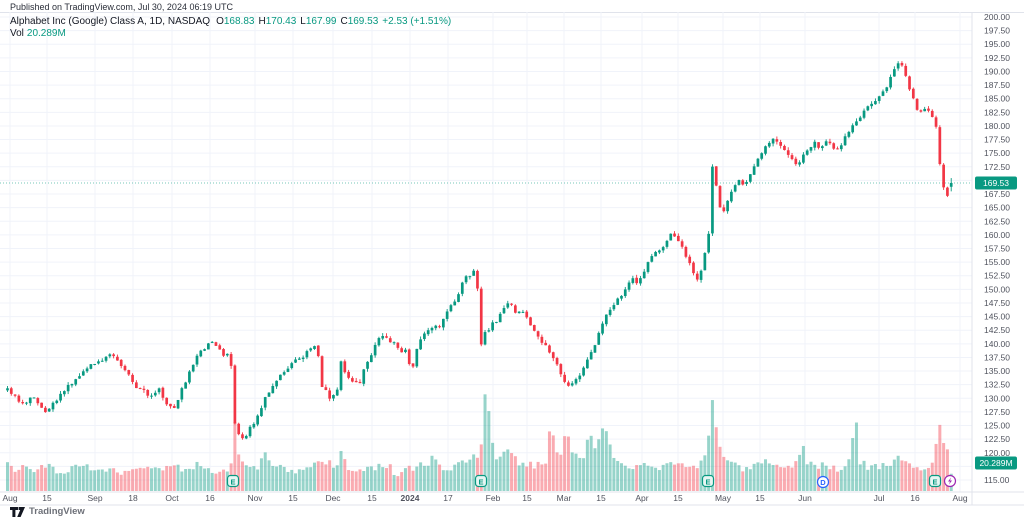  What do you see at coordinates (417, 21) in the screenshot?
I see `change-value: +2.53 (+1.51%)` at bounding box center [417, 21].